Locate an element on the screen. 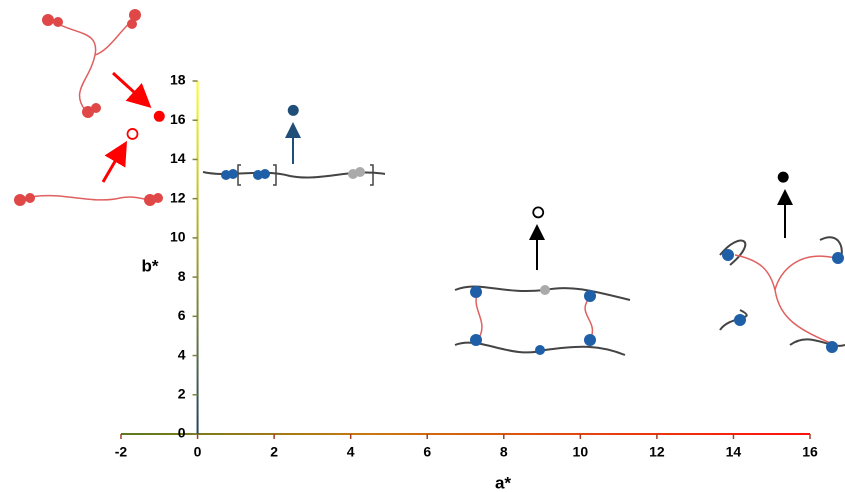  x-tick-label: 0 is located at coordinates (198, 452).